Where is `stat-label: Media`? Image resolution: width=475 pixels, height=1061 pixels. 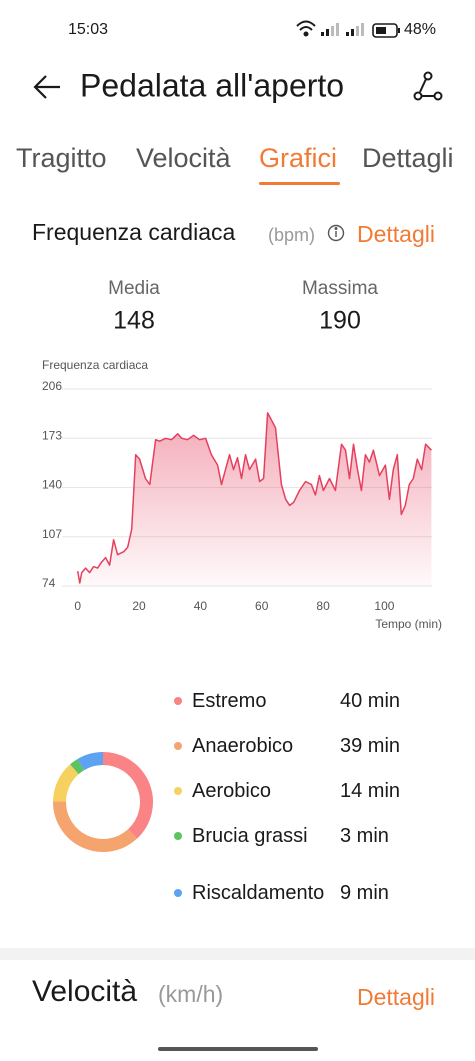
stat-label: Media is located at coordinates (134, 288).